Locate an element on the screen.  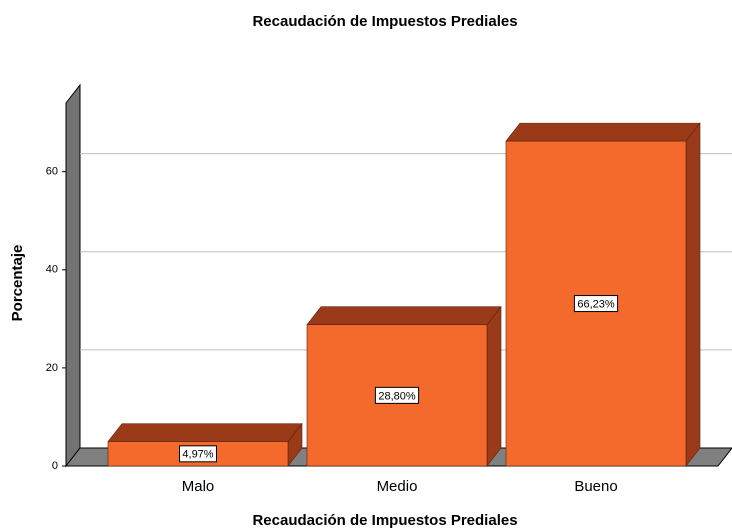
side-wall is located at coordinates (73, 275).